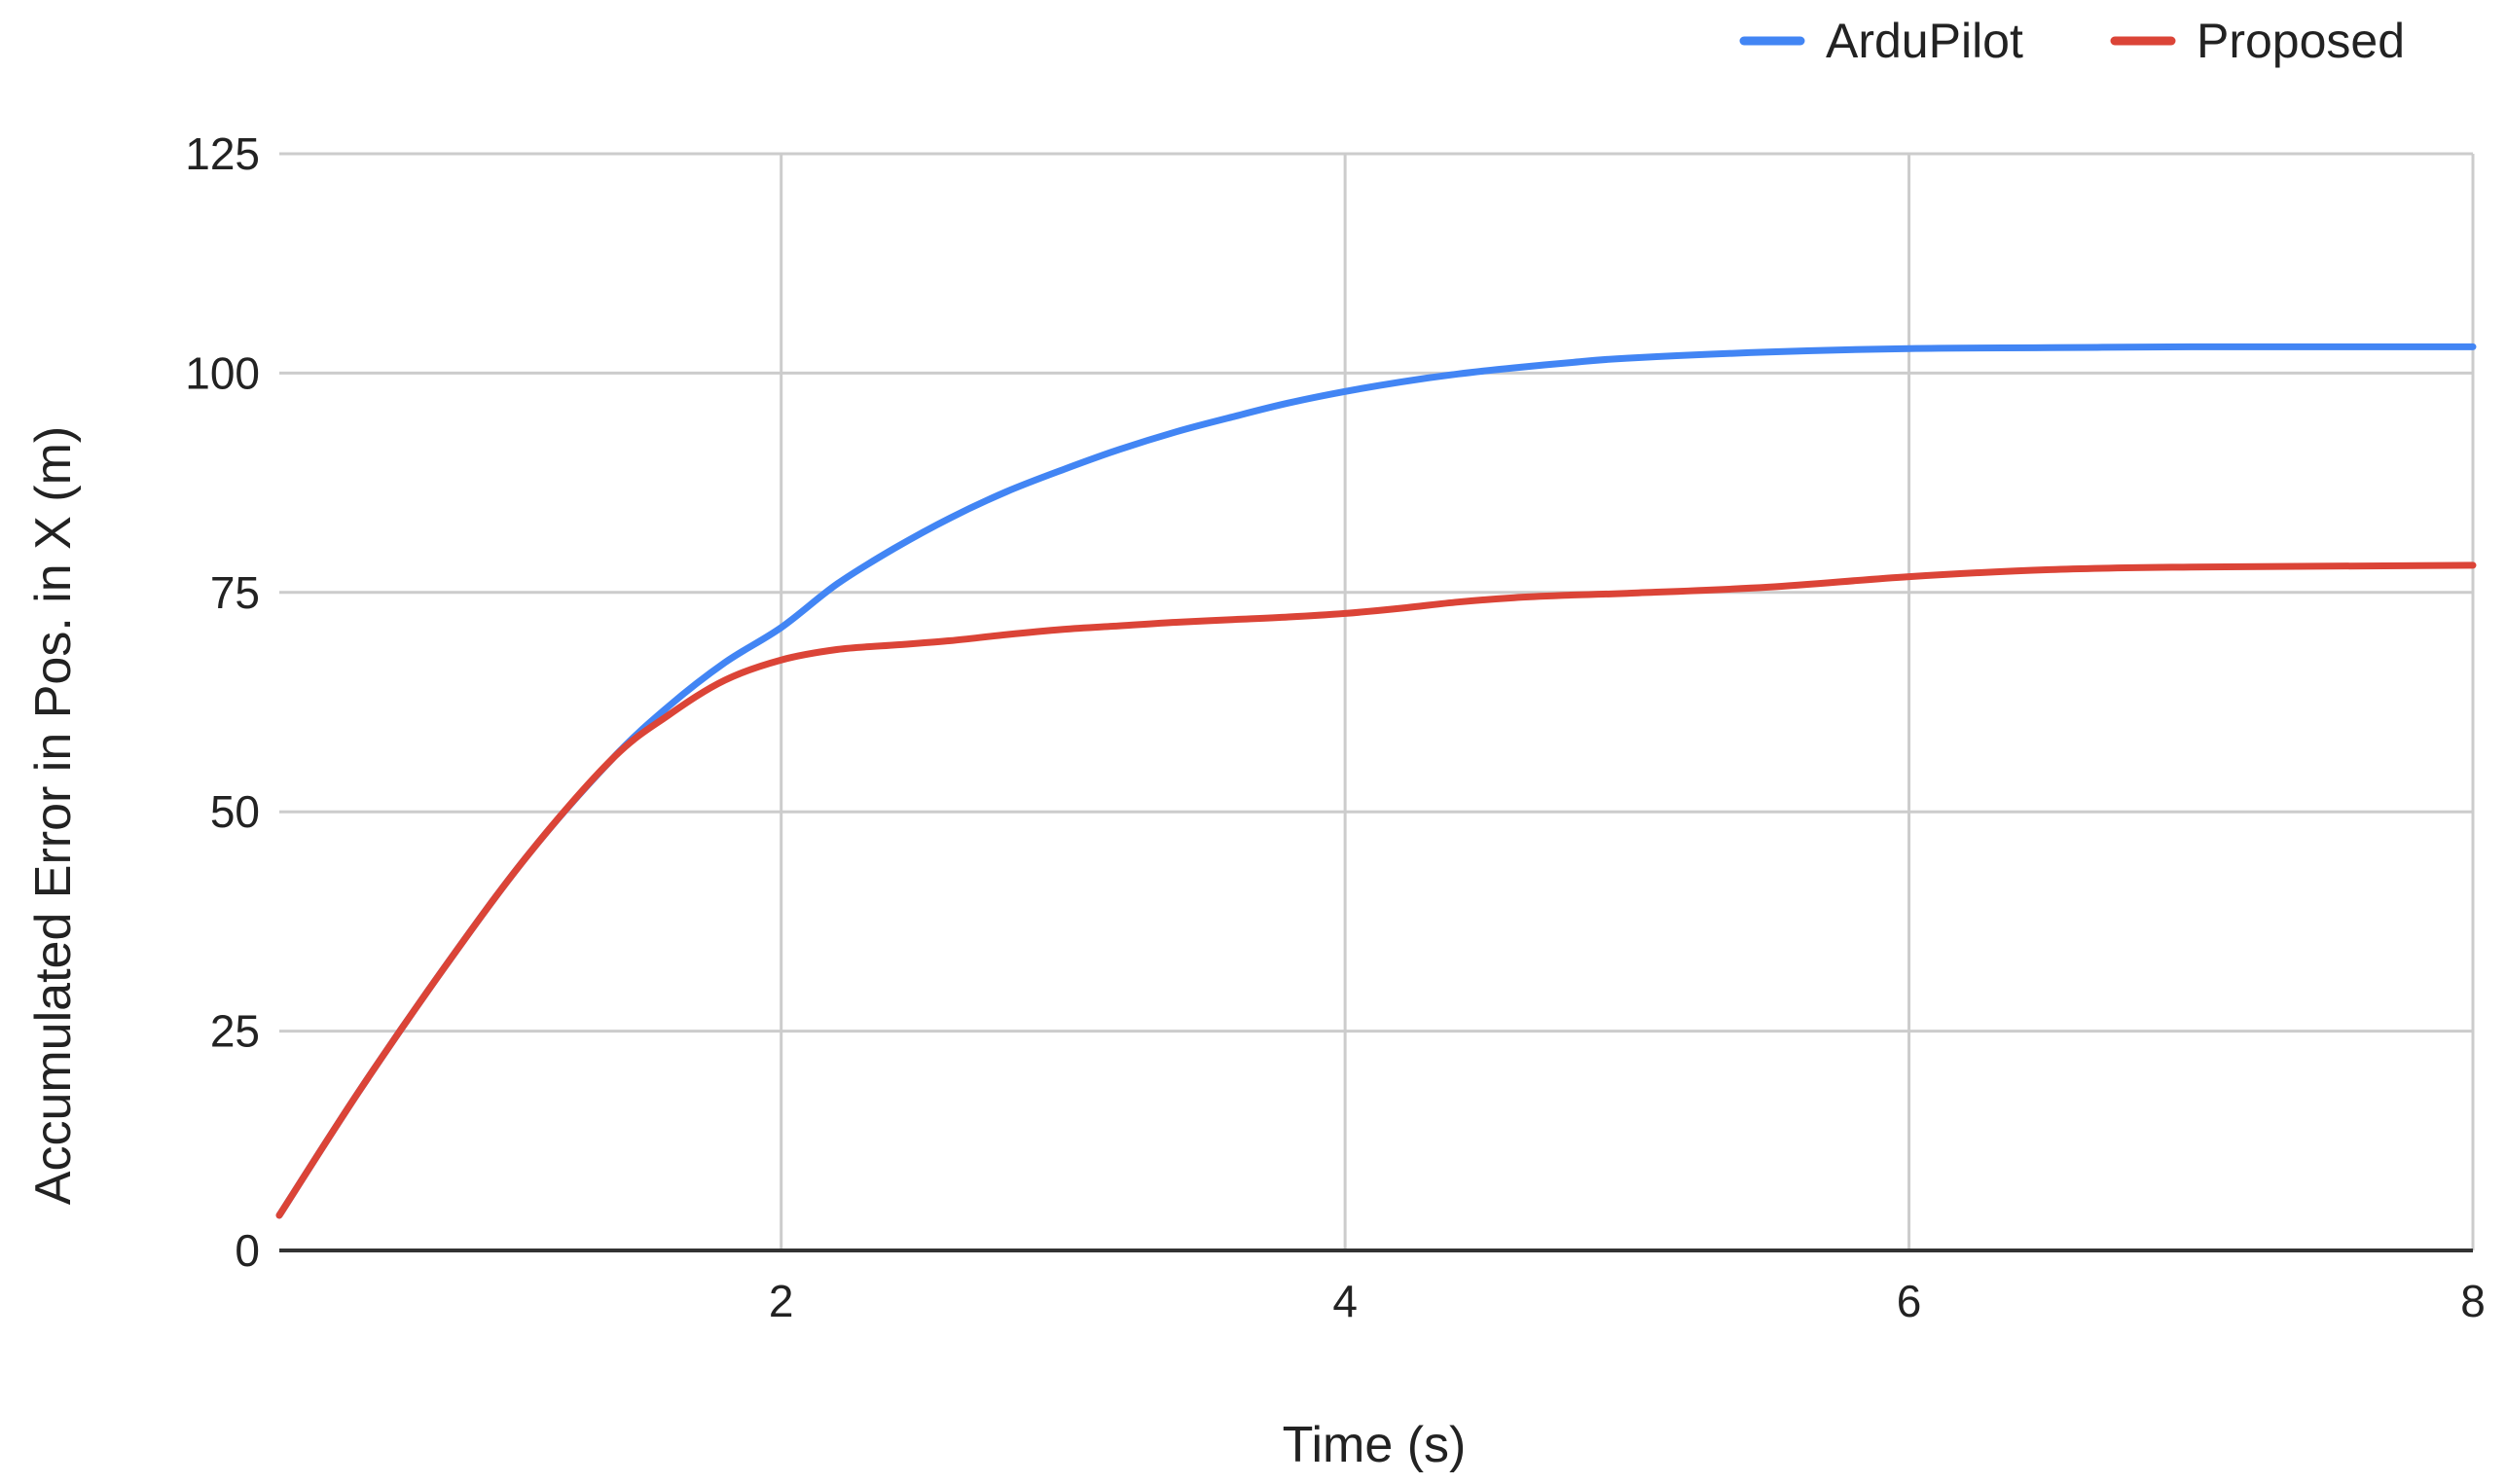 This screenshot has height=1484, width=2506. I want to click on y-tick-label: 25, so click(235, 1031).